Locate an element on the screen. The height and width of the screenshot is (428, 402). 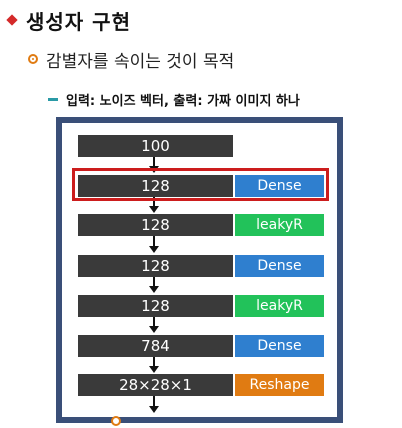
layer-leaky-1: 128 leakyR is located at coordinates (201, 225).